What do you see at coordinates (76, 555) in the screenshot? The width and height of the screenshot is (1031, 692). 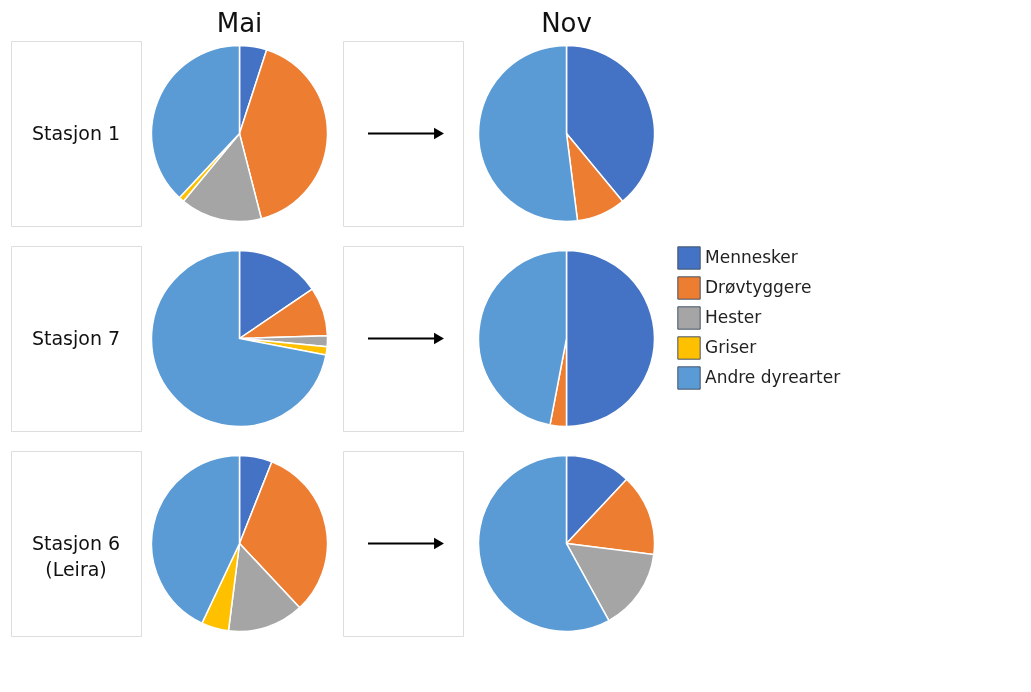 I see `text: Stasjon 6 (Leira)` at bounding box center [76, 555].